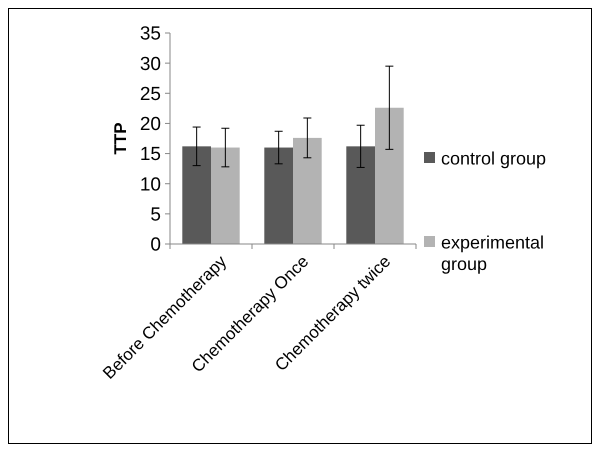 This screenshot has width=600, height=452. I want to click on legend-label: experimental group, so click(492, 253).